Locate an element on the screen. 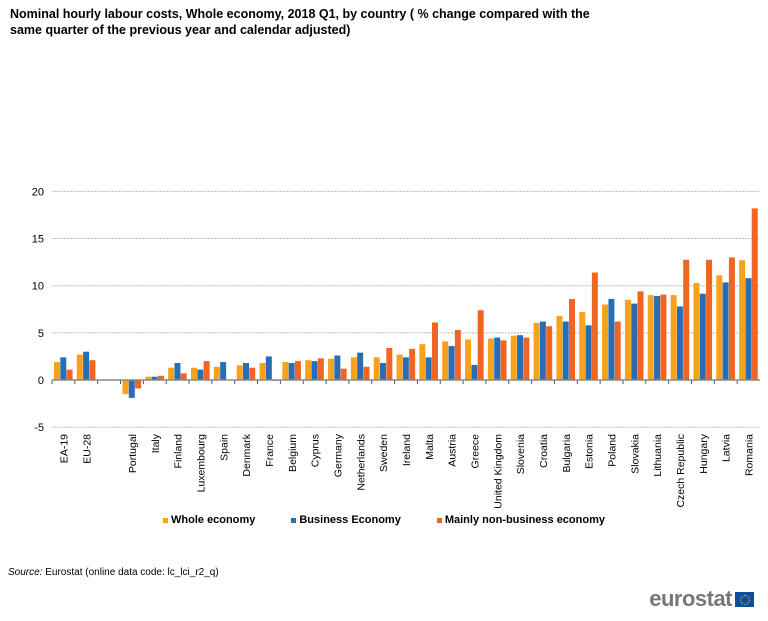  bar-mainly-non-business-economy-cyprus is located at coordinates (320, 369).